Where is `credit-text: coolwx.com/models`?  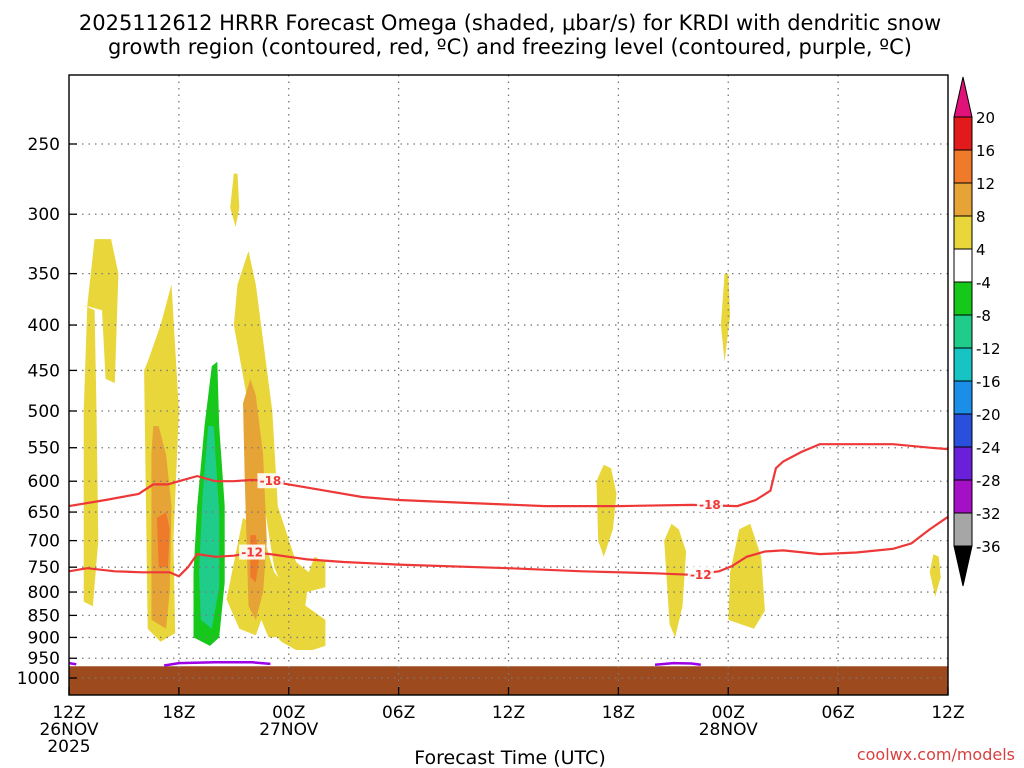 credit-text: coolwx.com/models is located at coordinates (936, 754).